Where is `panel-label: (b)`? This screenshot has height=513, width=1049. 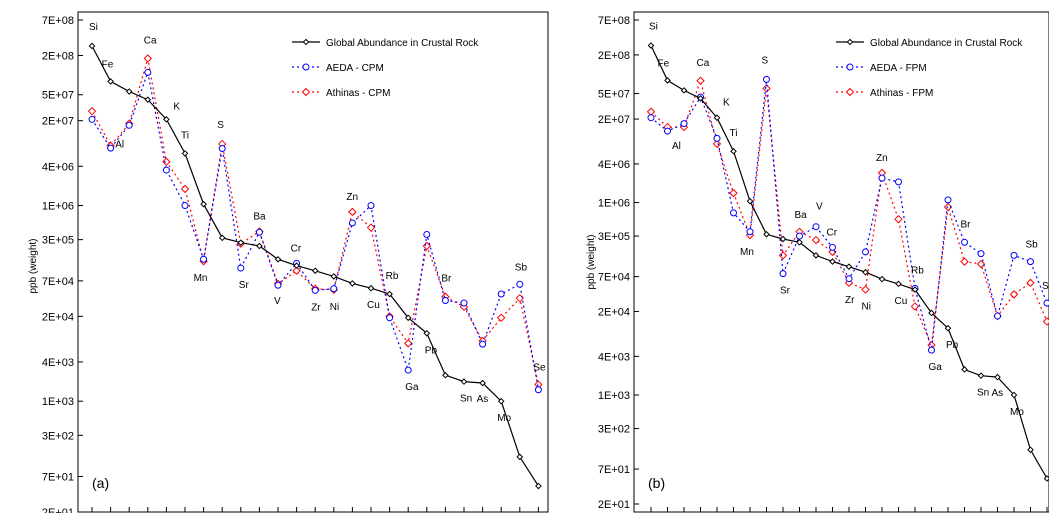
panel-label: (b) is located at coordinates (656, 483).